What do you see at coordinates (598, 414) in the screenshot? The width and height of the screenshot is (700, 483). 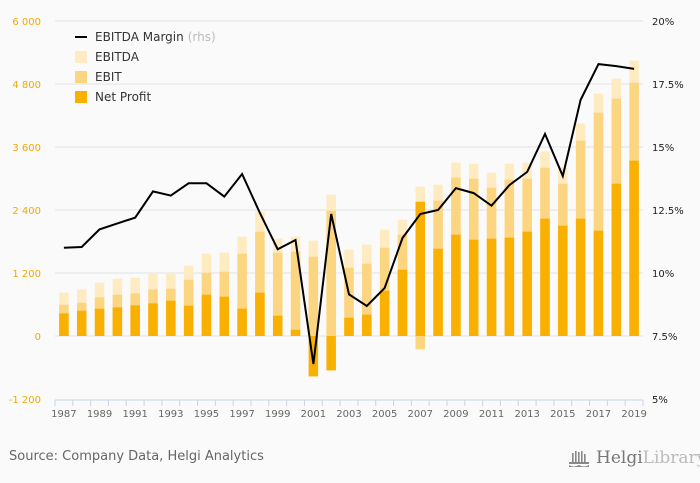 I see `x-tick-label: 2017` at bounding box center [598, 414].